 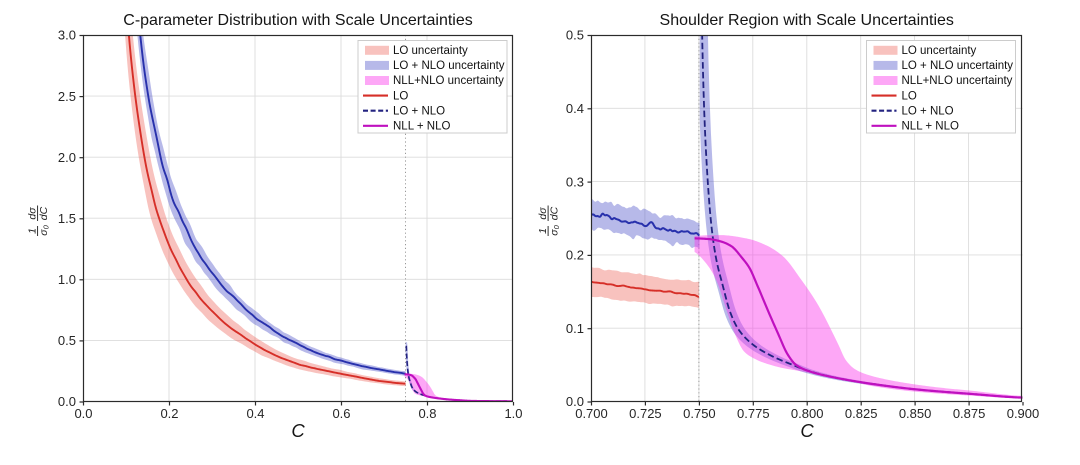 I want to click on svg-text: 0.875, so click(x=969, y=413).